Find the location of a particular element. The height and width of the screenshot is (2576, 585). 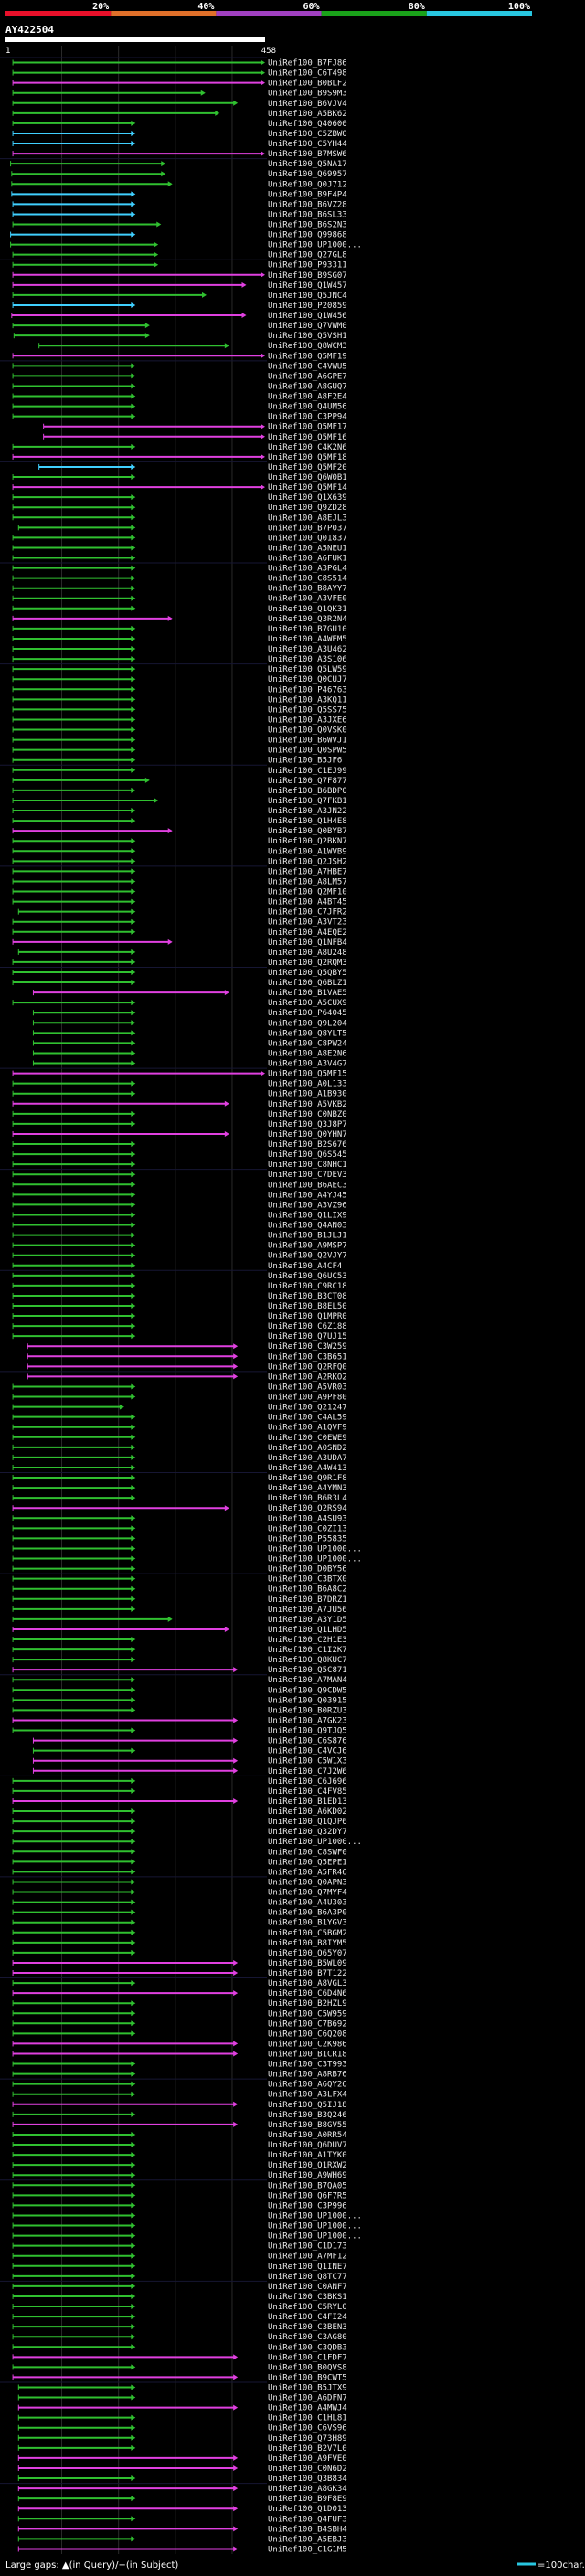

hit-label: UniRef100_Q5LW59 is located at coordinates (308, 669).